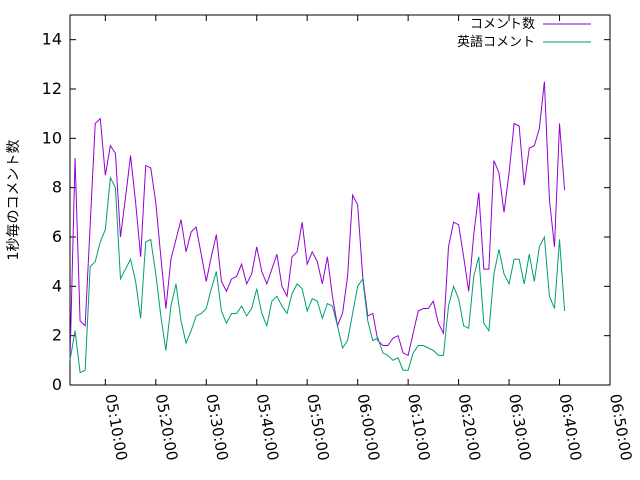 This screenshot has height=480, width=640. I want to click on y-tick-label: 6, so click(57, 236).